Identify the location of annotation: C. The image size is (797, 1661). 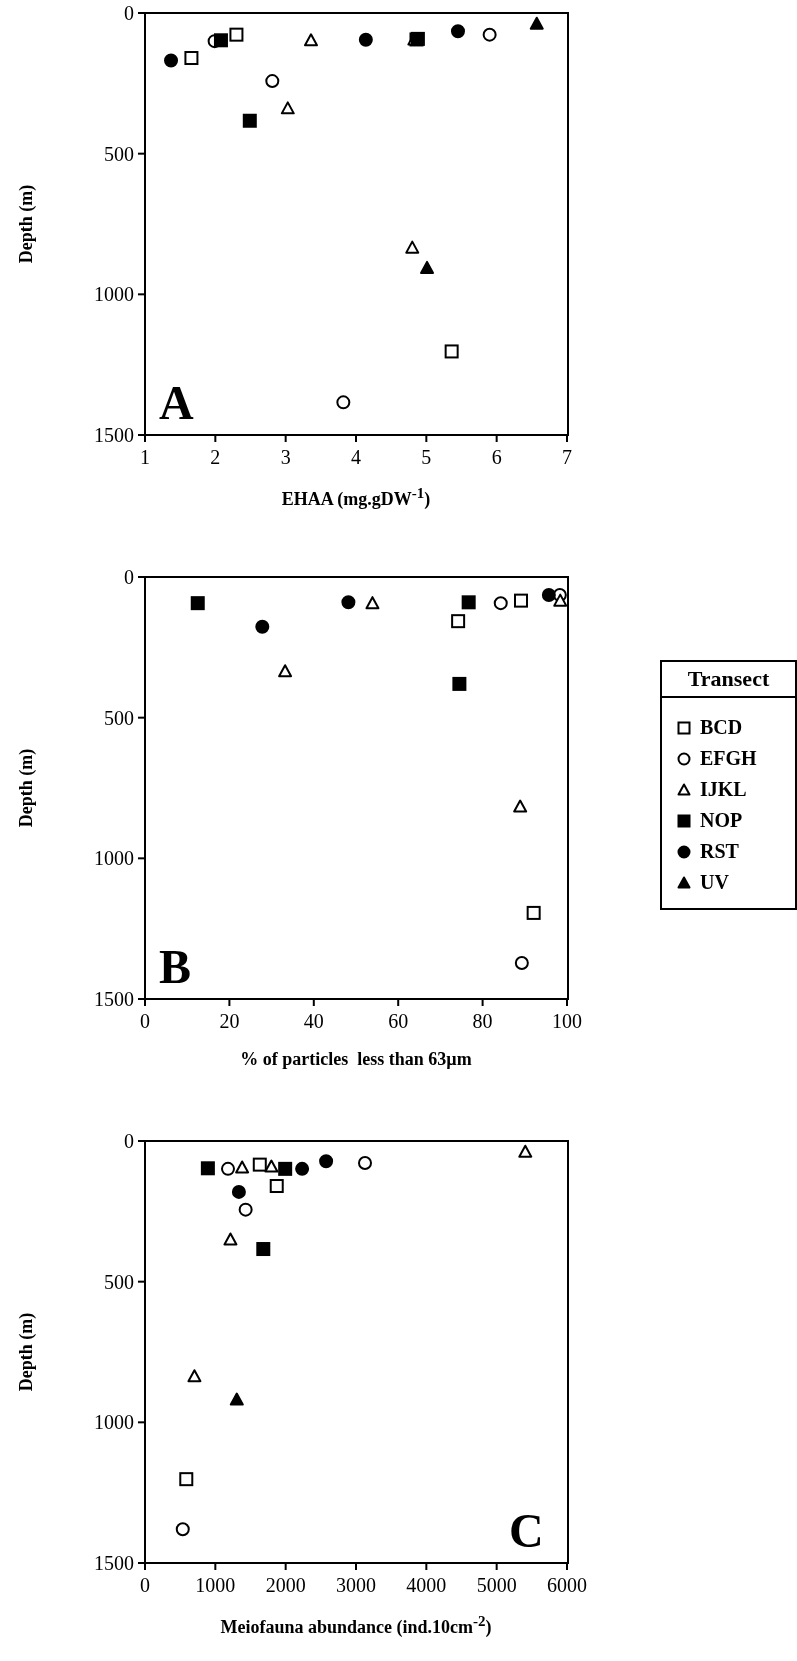
(526, 1530).